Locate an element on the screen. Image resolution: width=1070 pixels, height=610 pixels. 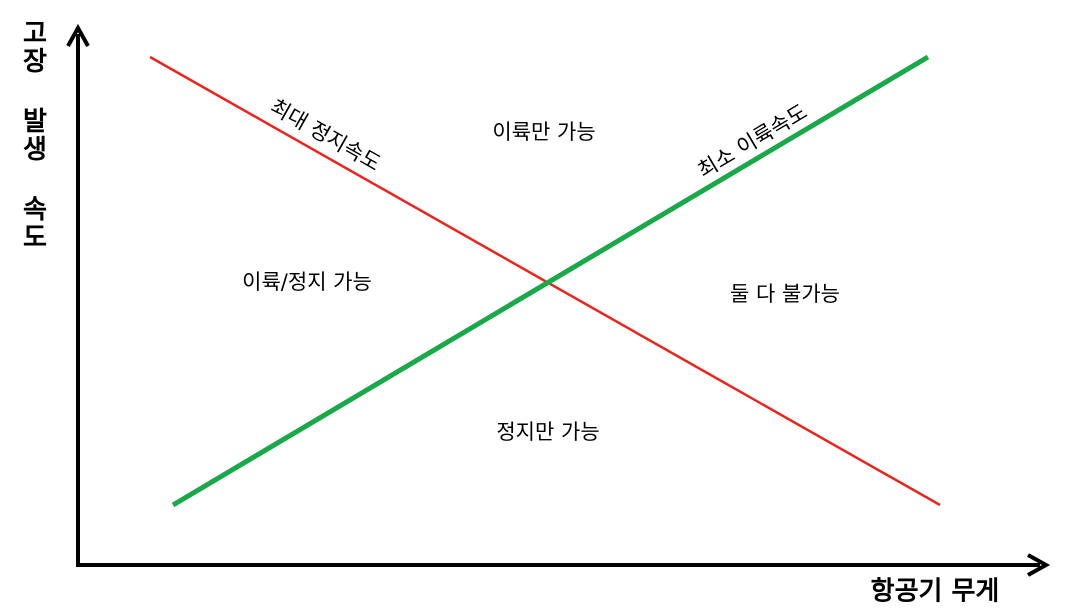
y-axis-label: 고장 발생 속도 is located at coordinates (33, 135).